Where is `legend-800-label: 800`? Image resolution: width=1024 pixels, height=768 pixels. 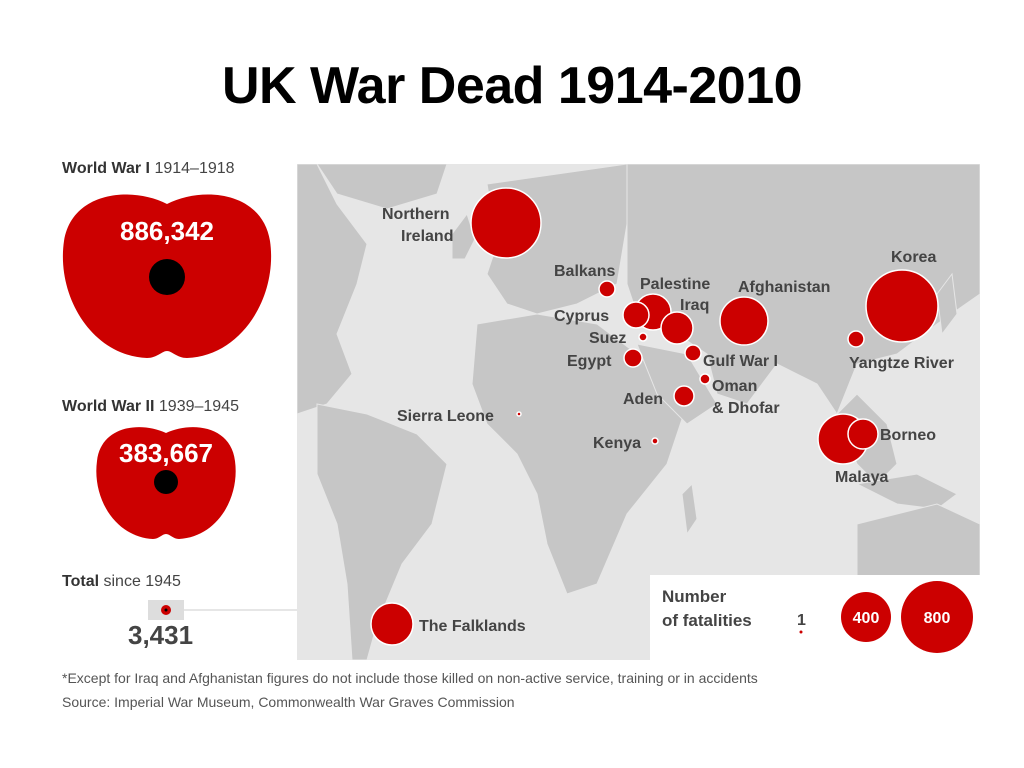 legend-800-label: 800 is located at coordinates (937, 618).